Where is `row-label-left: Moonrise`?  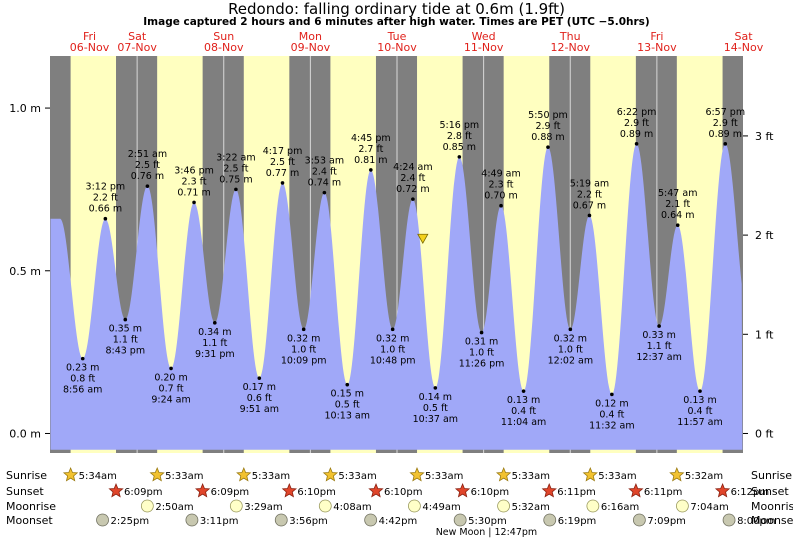 row-label-left: Moonrise is located at coordinates (31, 506).